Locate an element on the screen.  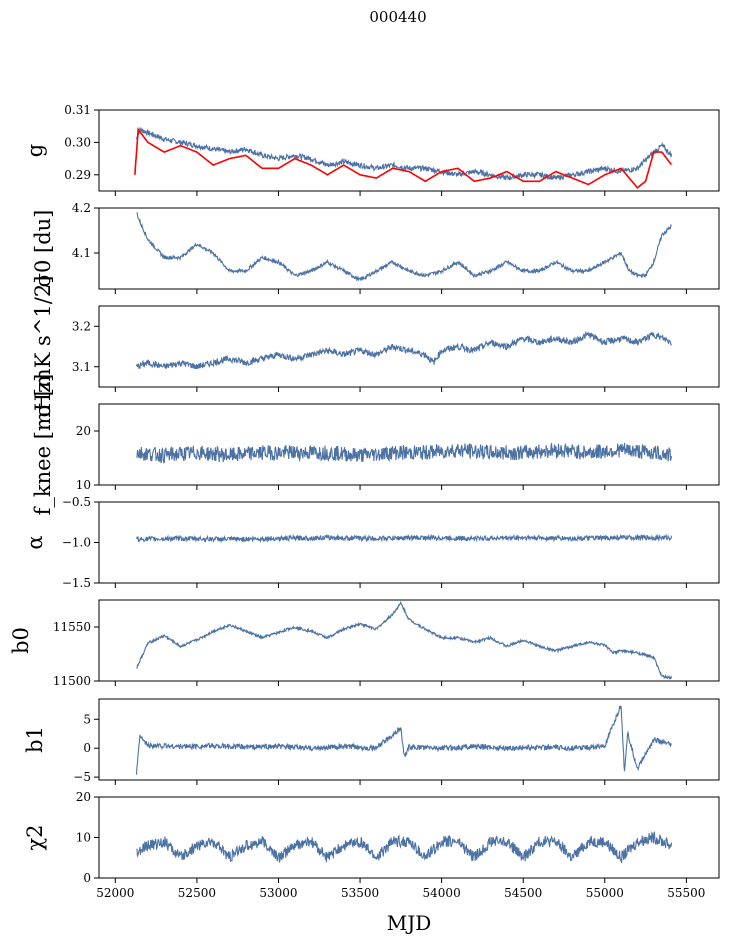
axes-frame-b1 is located at coordinates (409, 739).